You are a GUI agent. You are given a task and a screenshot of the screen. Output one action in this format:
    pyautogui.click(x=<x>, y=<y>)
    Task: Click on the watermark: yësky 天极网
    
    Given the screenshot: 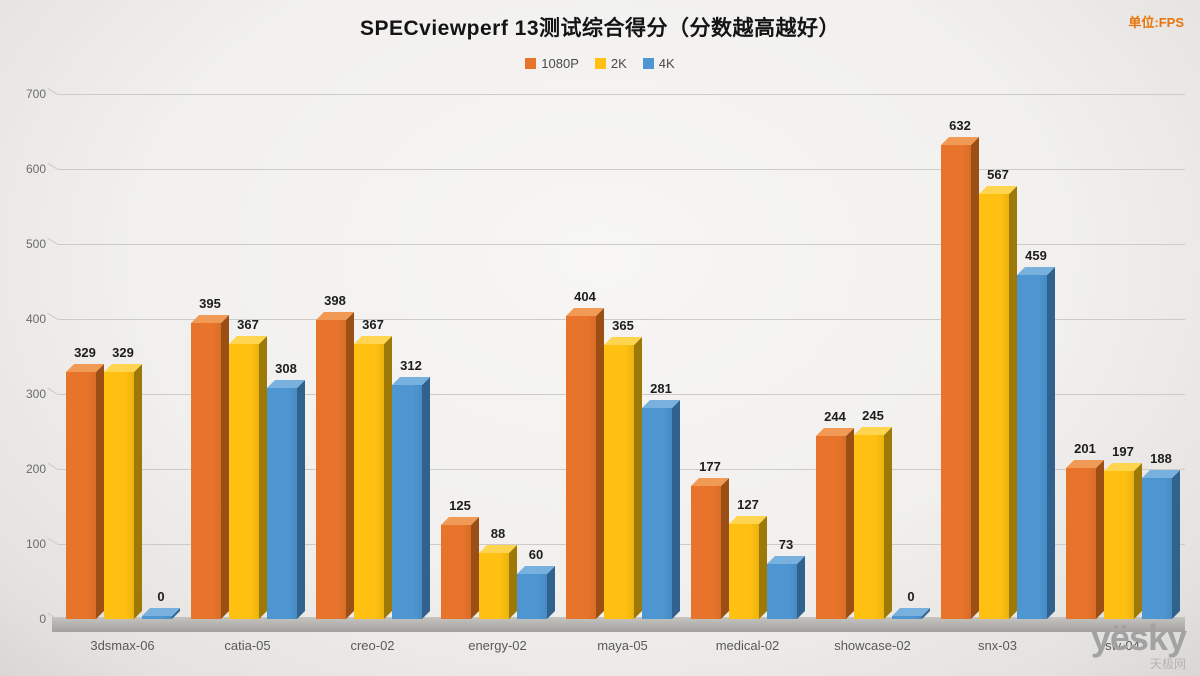 What is the action you would take?
    pyautogui.click(x=1138, y=644)
    